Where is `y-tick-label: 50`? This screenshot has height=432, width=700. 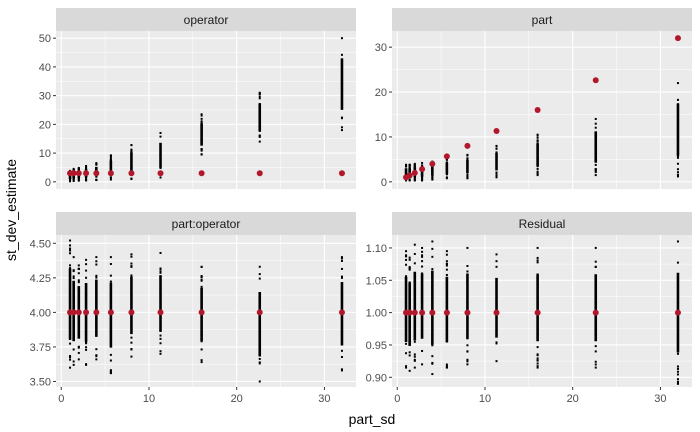
y-tick-label: 50 is located at coordinates (45, 39).